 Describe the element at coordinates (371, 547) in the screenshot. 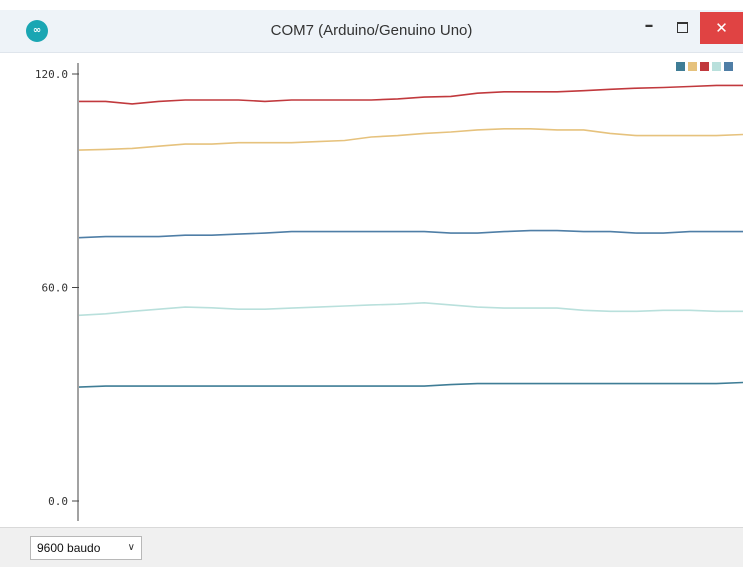

I see `status-bar: 9600 baudo ∨` at that location.